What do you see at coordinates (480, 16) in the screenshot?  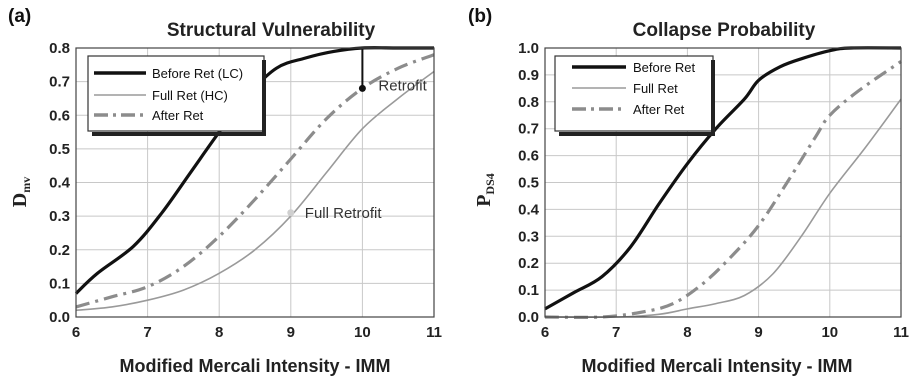 I see `panel-b-label: (b)` at bounding box center [480, 16].